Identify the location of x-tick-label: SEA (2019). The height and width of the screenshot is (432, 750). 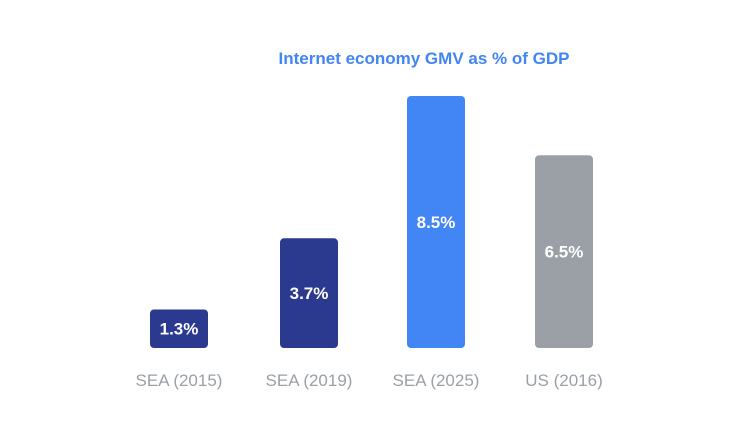
(309, 380).